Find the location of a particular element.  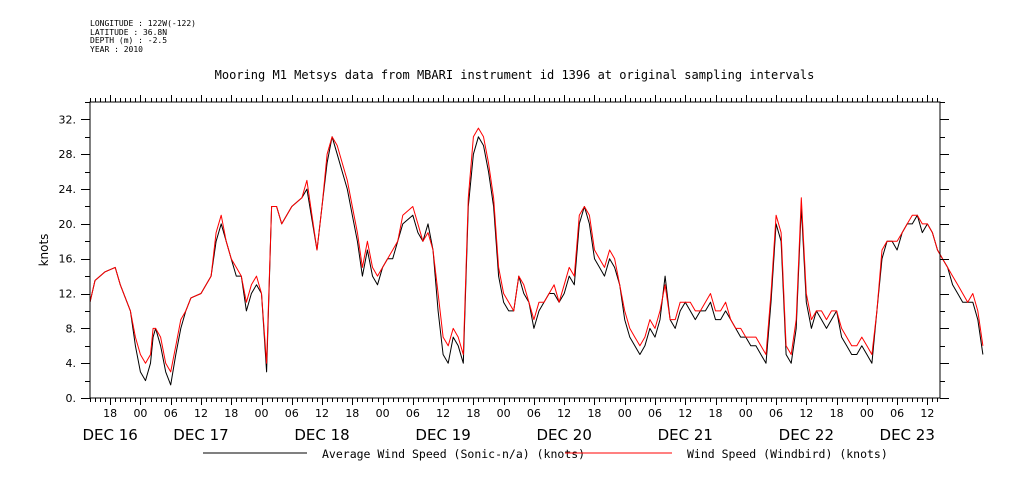

x-day-label: DEC 17 is located at coordinates (200, 435).